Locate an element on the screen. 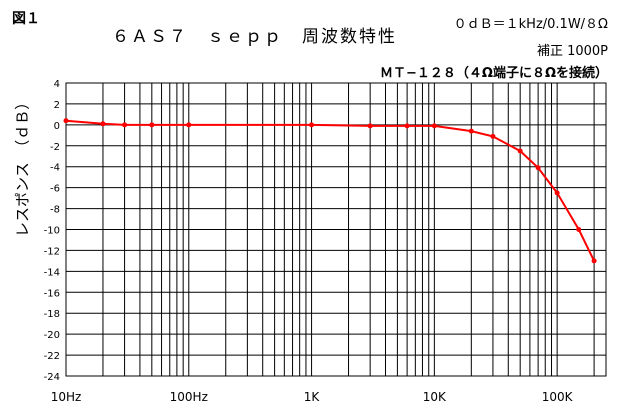 Image resolution: width=620 pixels, height=420 pixels. transformer-note: ＭＴ−１２８（４Ω端子に８Ωを接続） is located at coordinates (494, 73).